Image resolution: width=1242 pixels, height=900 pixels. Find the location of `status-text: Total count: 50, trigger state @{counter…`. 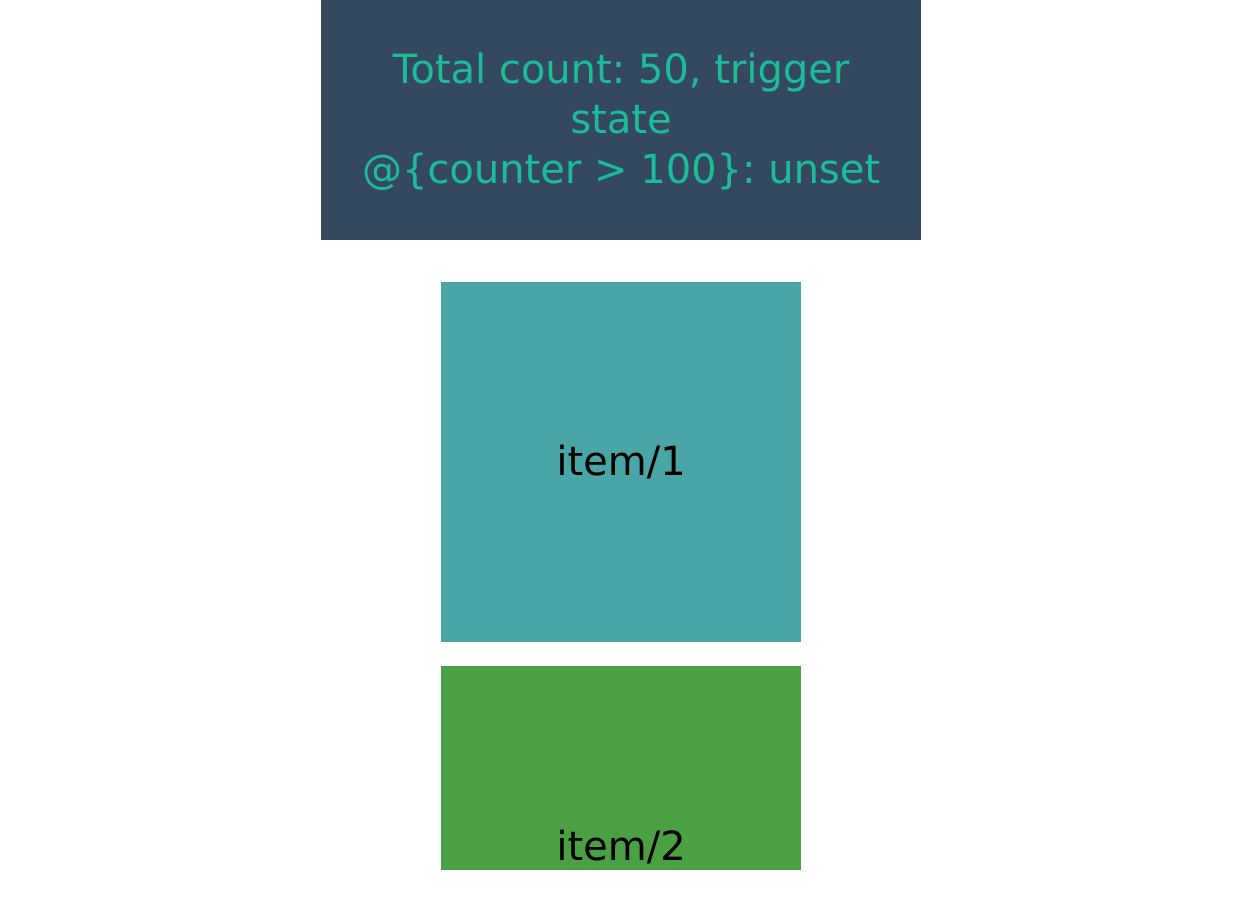

status-text: Total count: 50, trigger state @{counter… is located at coordinates (621, 120).